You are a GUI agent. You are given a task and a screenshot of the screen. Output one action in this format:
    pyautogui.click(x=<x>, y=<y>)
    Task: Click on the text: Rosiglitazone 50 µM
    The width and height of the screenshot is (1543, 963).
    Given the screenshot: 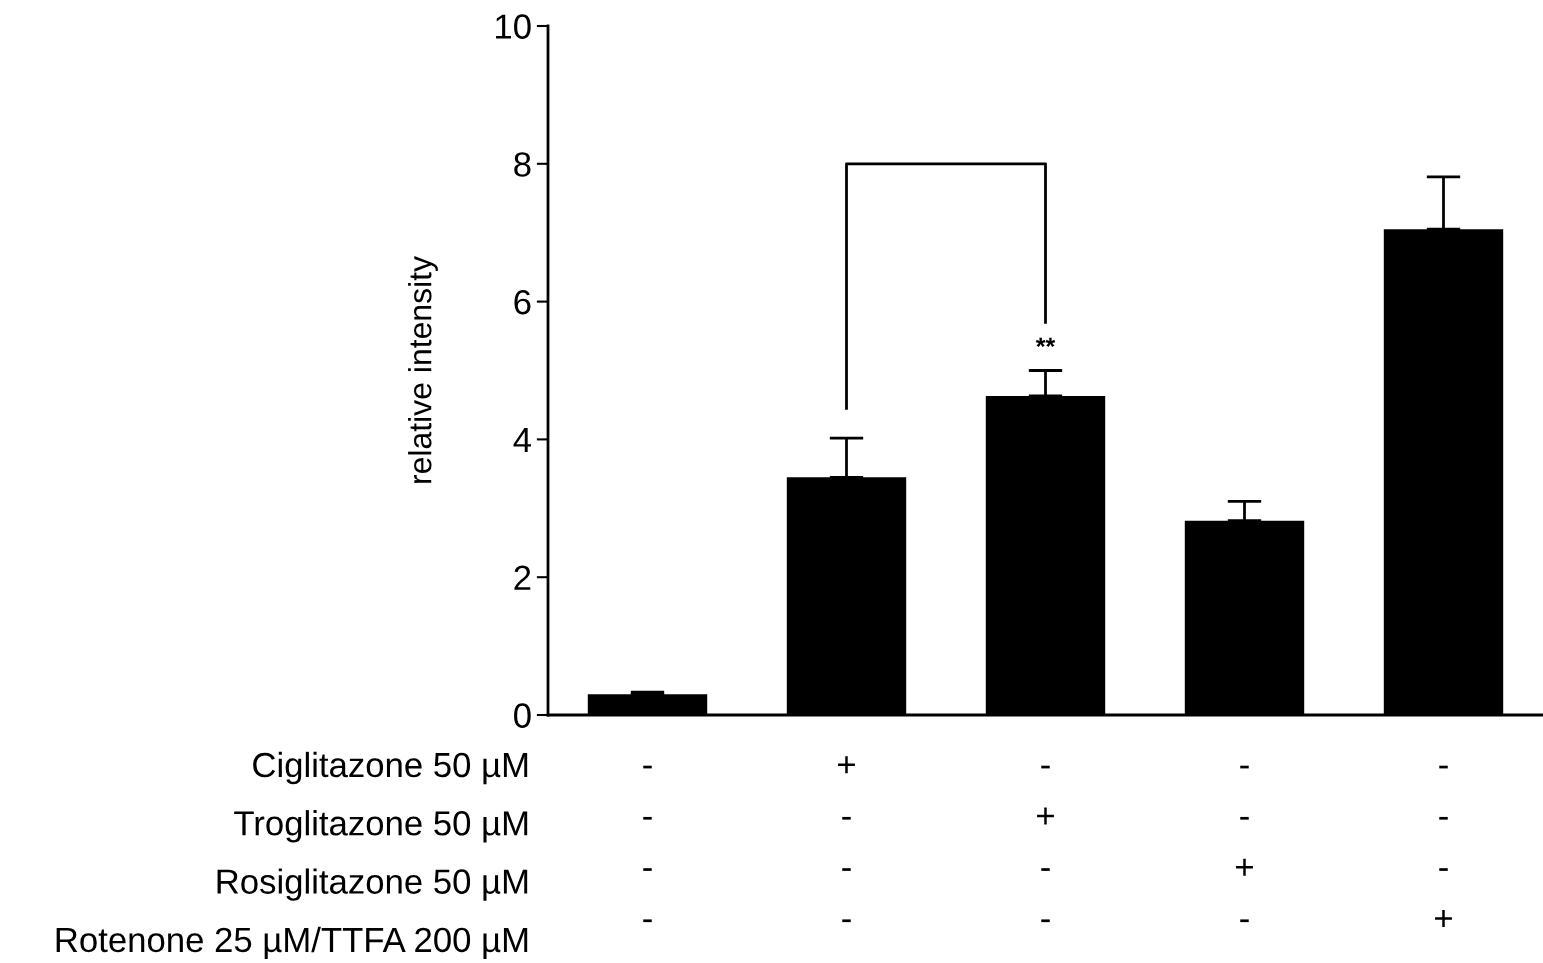 What is the action you would take?
    pyautogui.click(x=372, y=884)
    